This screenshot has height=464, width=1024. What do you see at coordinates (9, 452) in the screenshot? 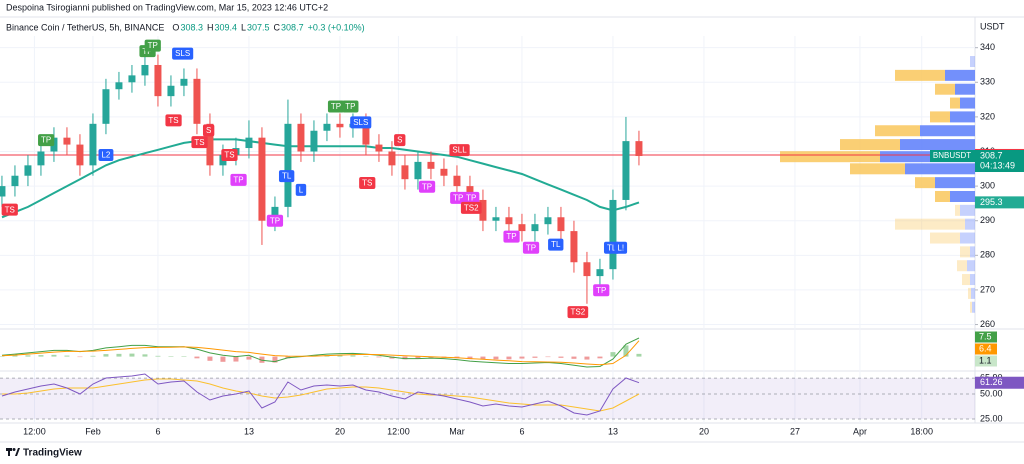
I see `logo-shape` at bounding box center [9, 452].